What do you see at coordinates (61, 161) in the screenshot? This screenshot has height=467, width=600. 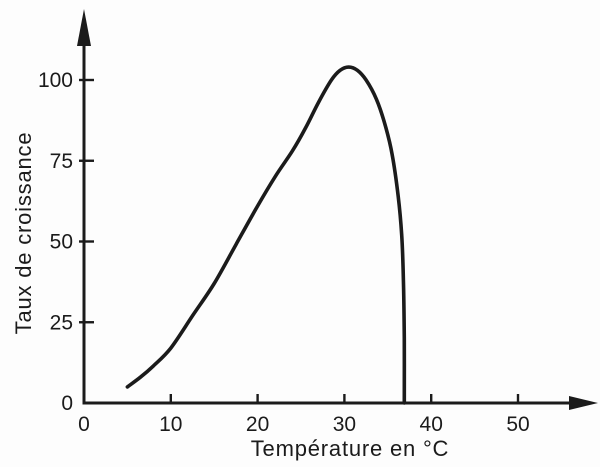 I see `y-tick-label: 75` at bounding box center [61, 161].